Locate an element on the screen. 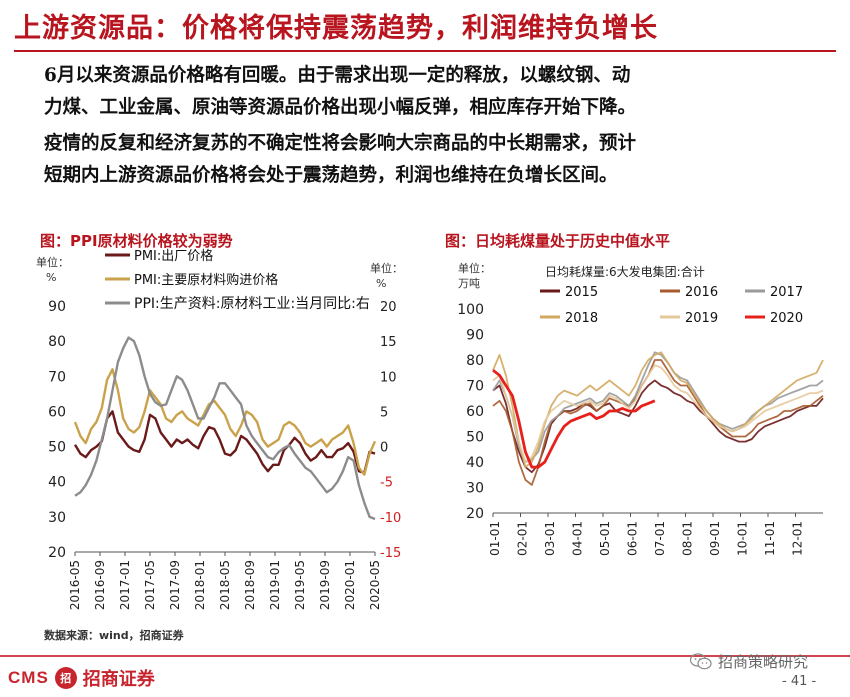  paragraph-1-line-2: 力煤、工业金属、原油等资源品价格出现小幅反弹，相应库存开始下降。 is located at coordinates (340, 107).